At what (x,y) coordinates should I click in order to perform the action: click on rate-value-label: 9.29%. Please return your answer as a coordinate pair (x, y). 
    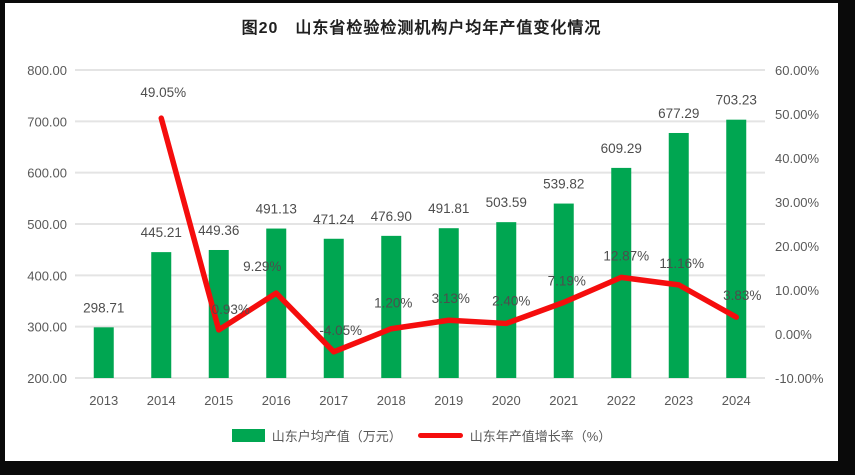
    Looking at the image, I should click on (262, 266).